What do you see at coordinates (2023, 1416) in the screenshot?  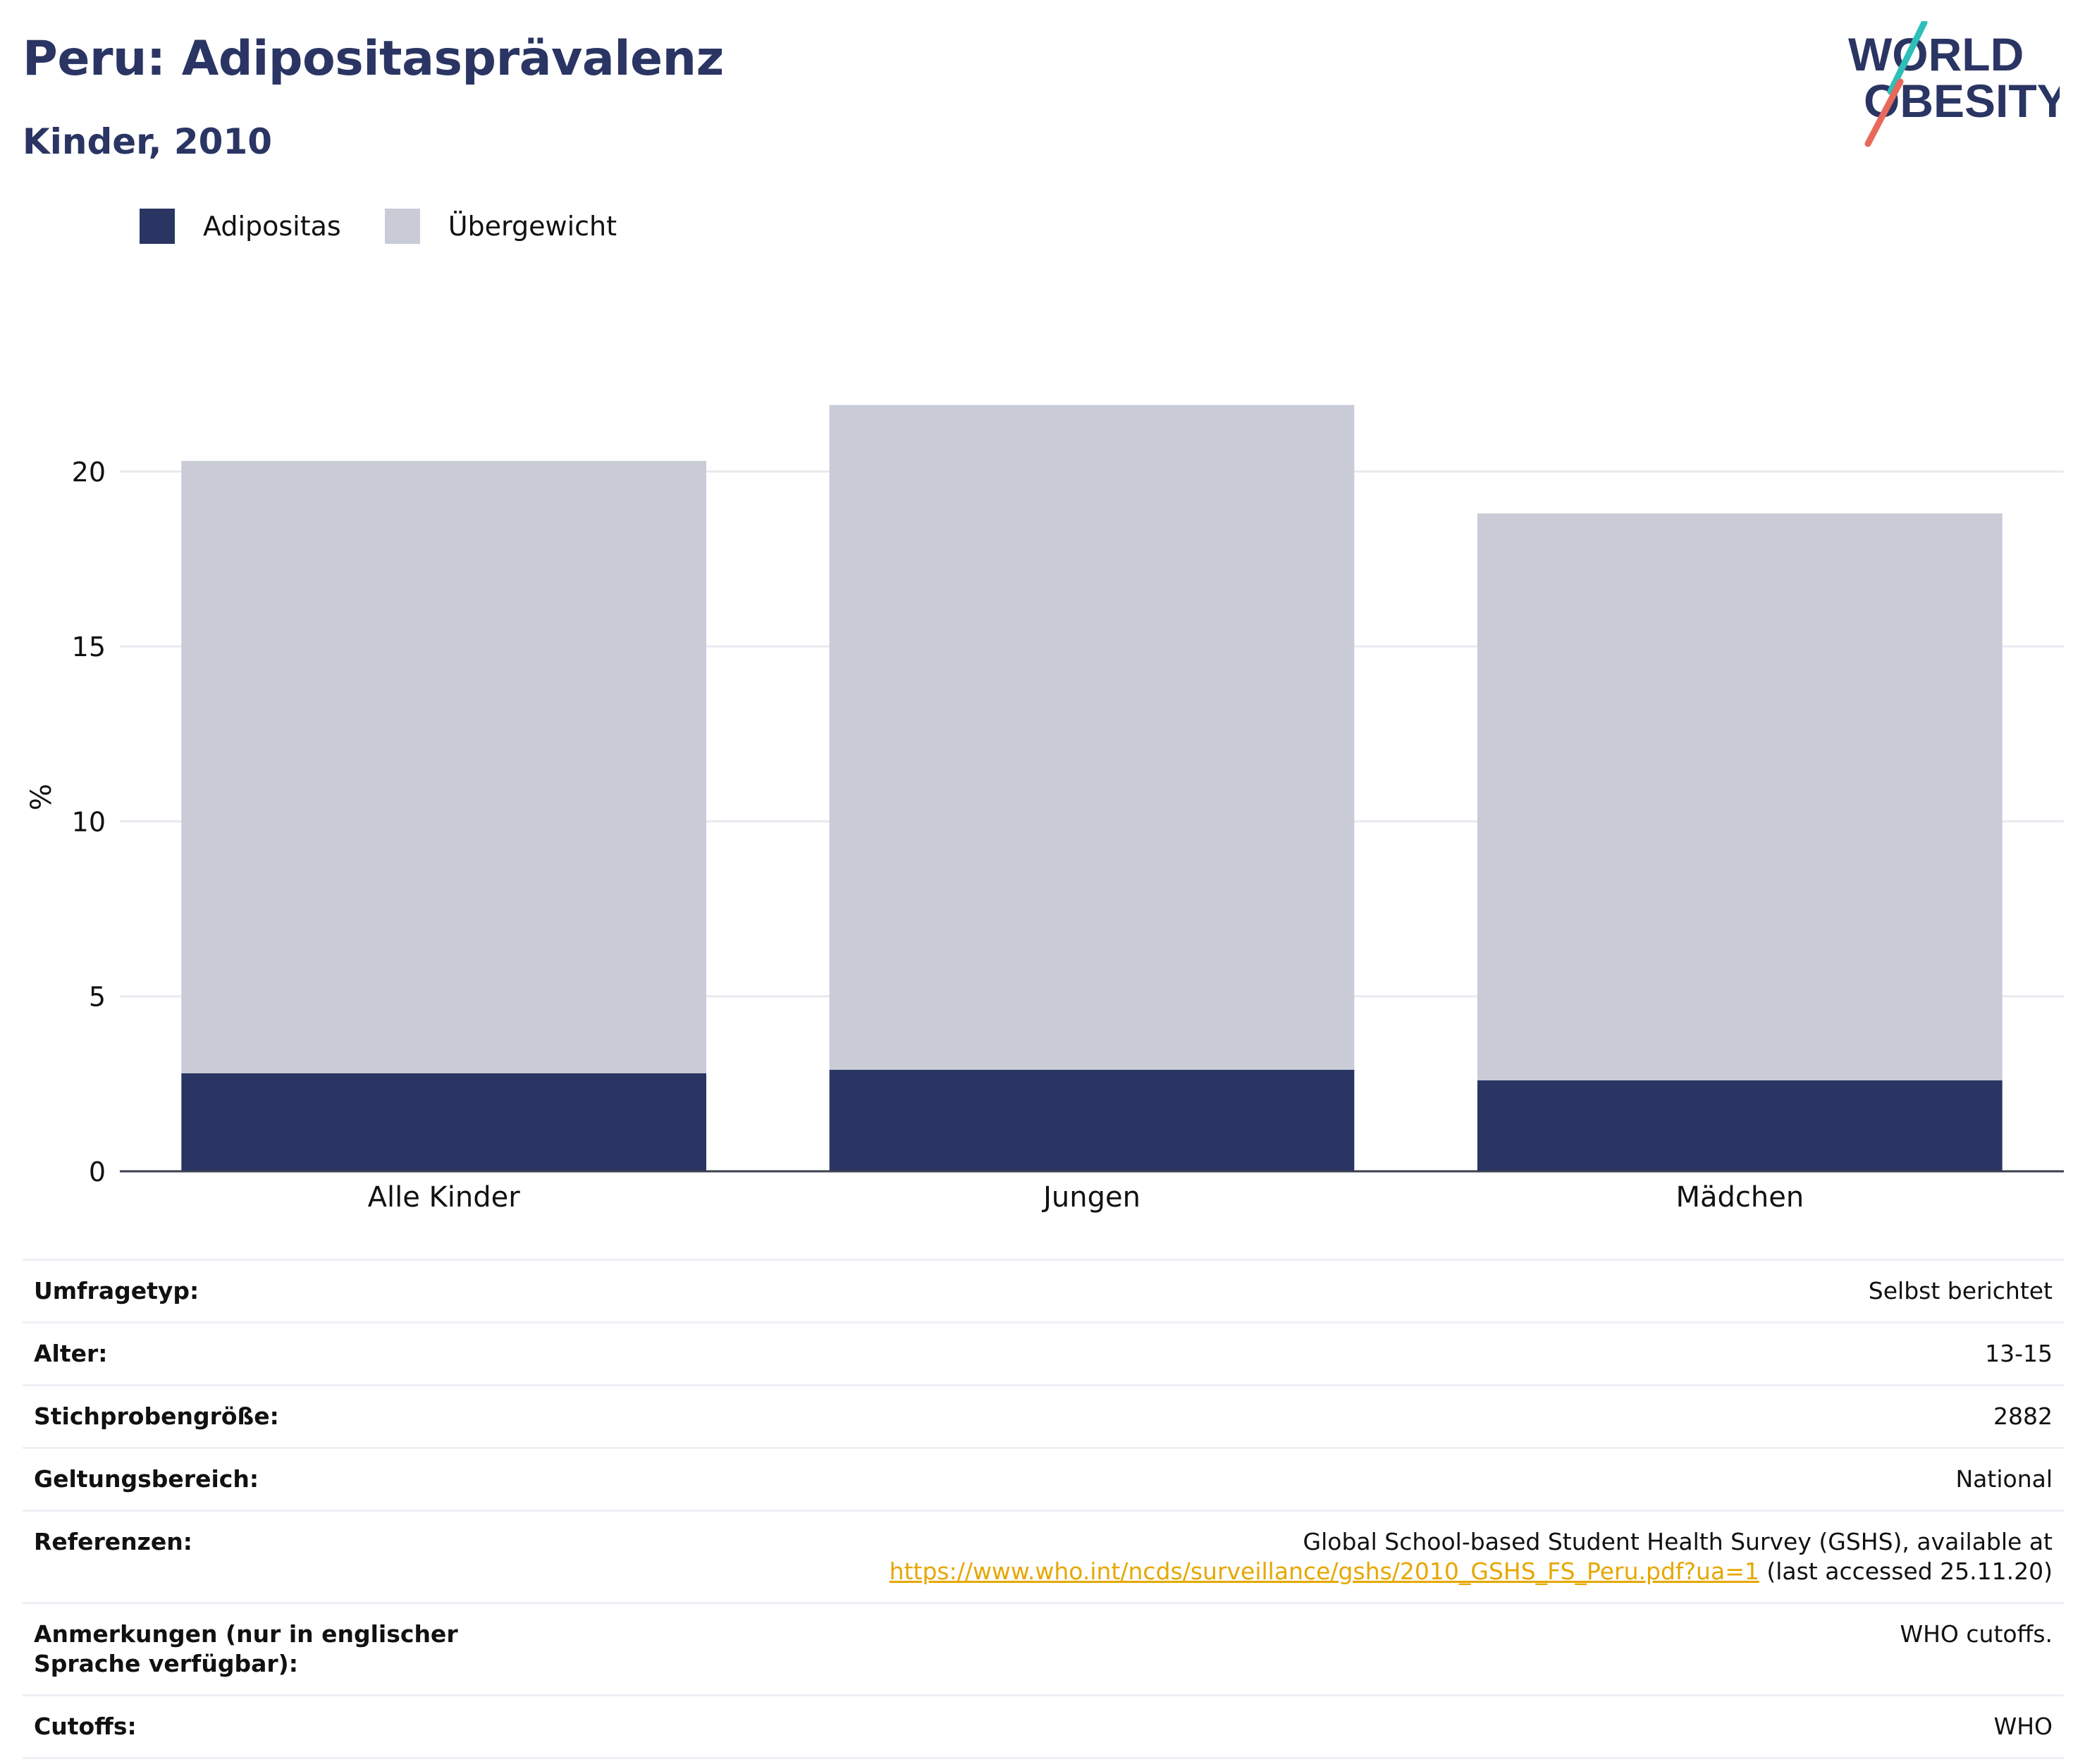 I see `info-value: 2882` at bounding box center [2023, 1416].